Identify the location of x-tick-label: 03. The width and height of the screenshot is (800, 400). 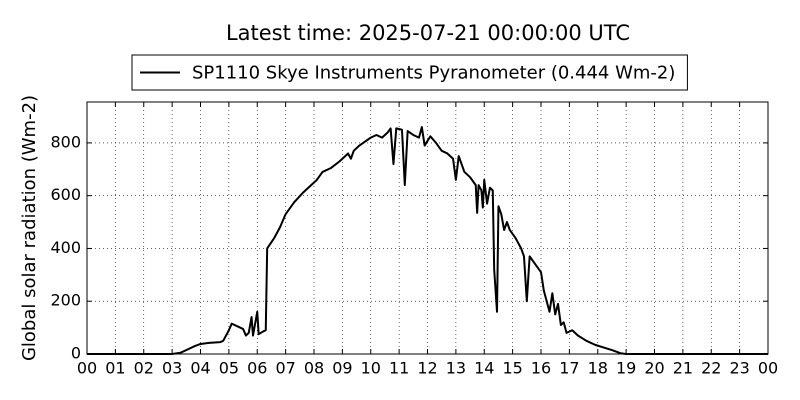
(172, 368).